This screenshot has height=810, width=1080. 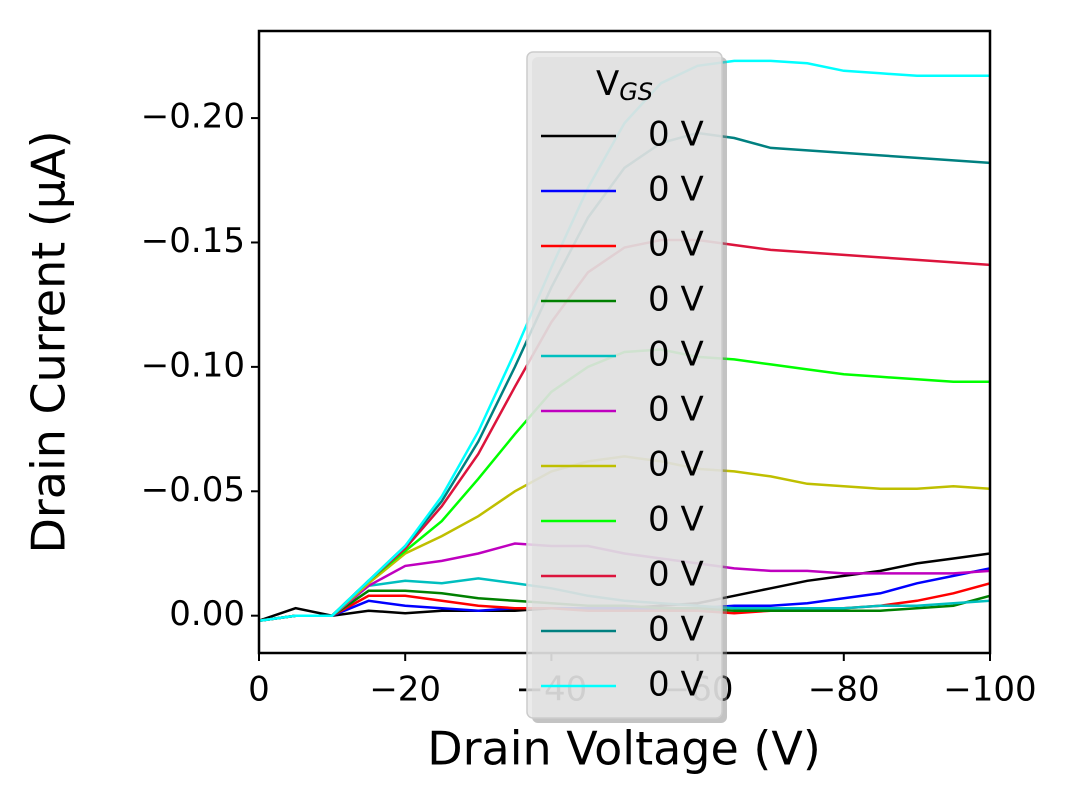 What do you see at coordinates (193, 117) in the screenshot?
I see `y-tick-label: −0.20` at bounding box center [193, 117].